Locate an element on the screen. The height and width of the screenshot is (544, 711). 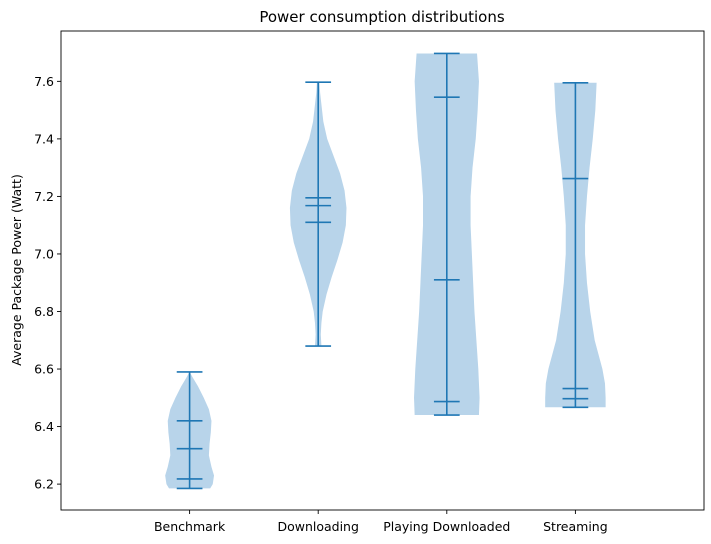
y-tick-label: 7.2 is located at coordinates (44, 196).